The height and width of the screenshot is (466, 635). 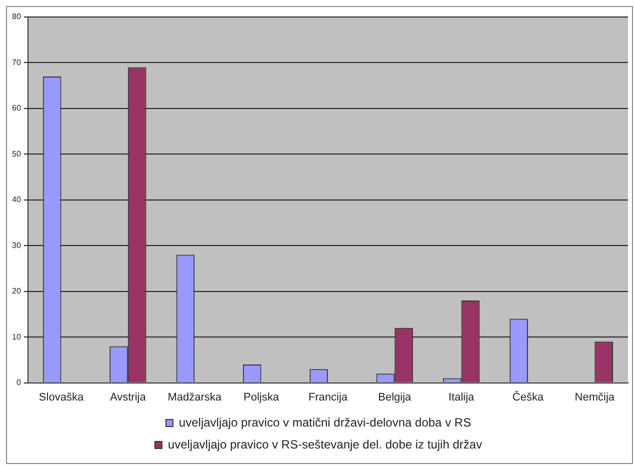 What do you see at coordinates (395, 397) in the screenshot?
I see `x-tick-label: Belgija` at bounding box center [395, 397].